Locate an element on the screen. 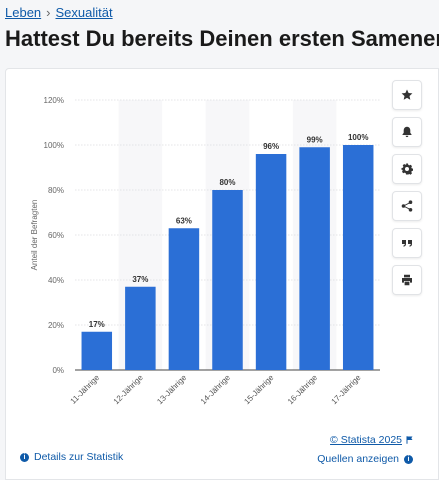  chart-toolbar is located at coordinates (407, 191).